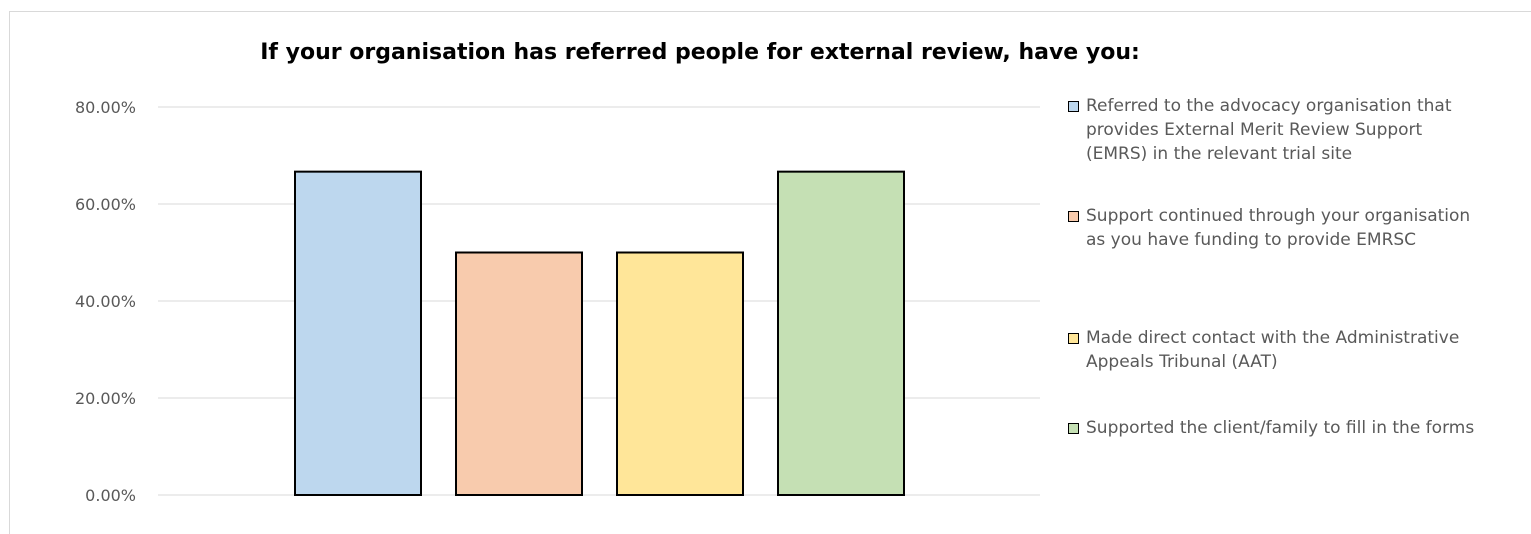  What do you see at coordinates (110, 495) in the screenshot?
I see `y-tick-label: 0.00%` at bounding box center [110, 495].